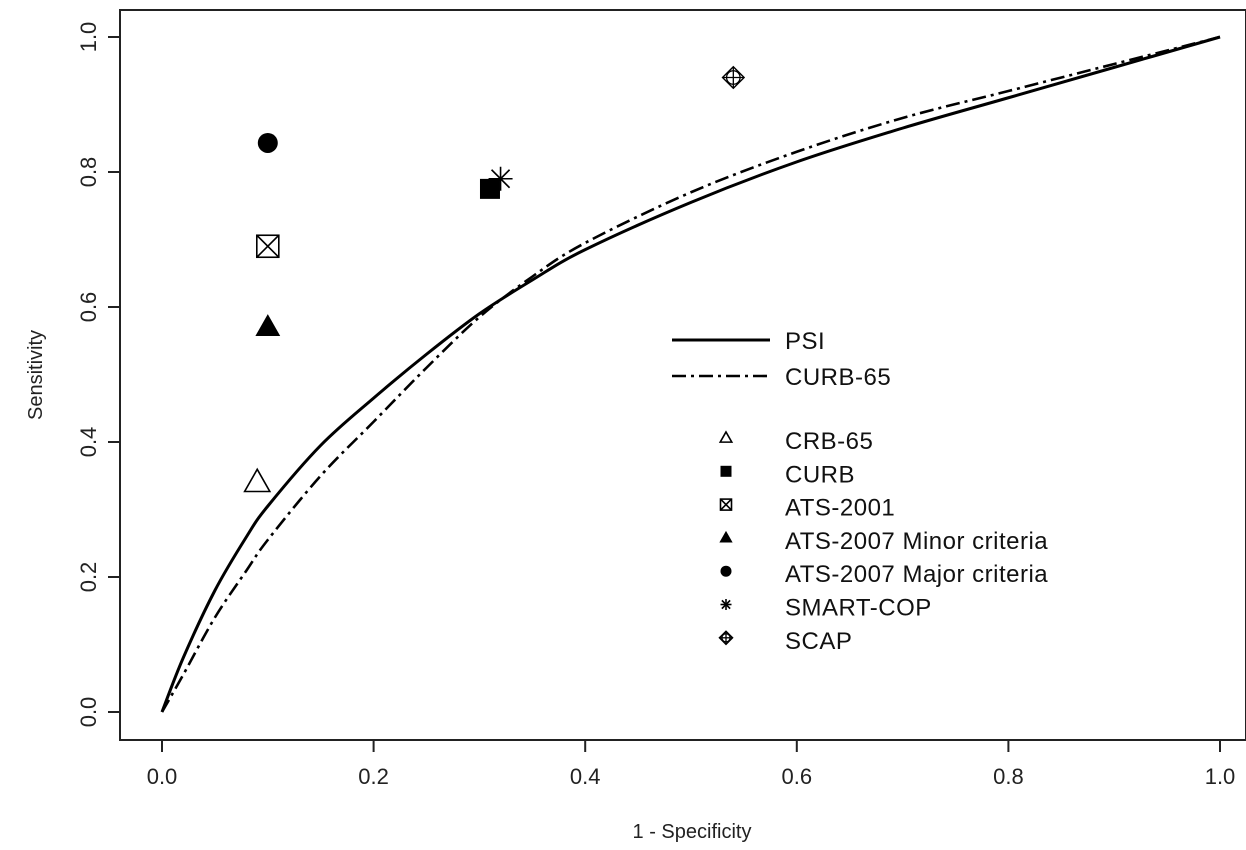 The height and width of the screenshot is (850, 1246). Describe the element at coordinates (88, 172) in the screenshot. I see `y-tick-label: 0.8` at that location.